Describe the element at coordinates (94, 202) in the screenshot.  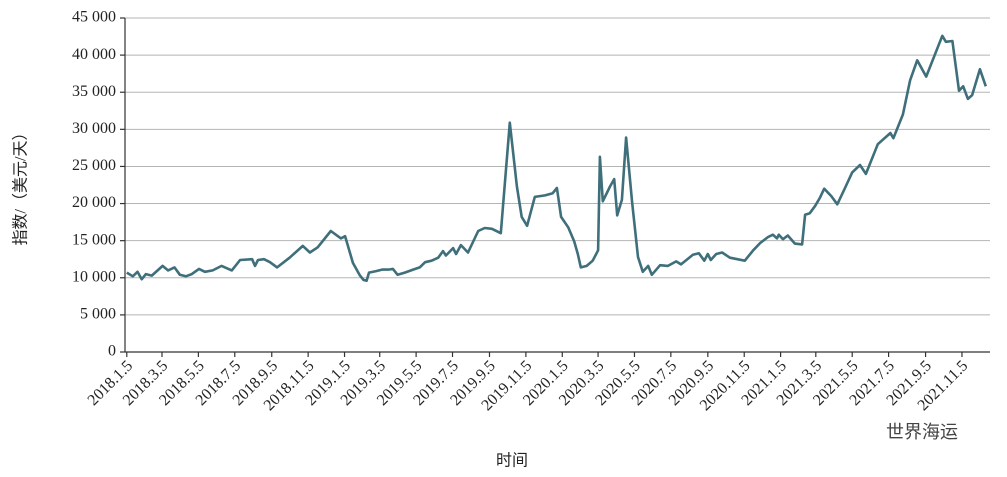
I see `y-tick-label: 20 000` at that location.